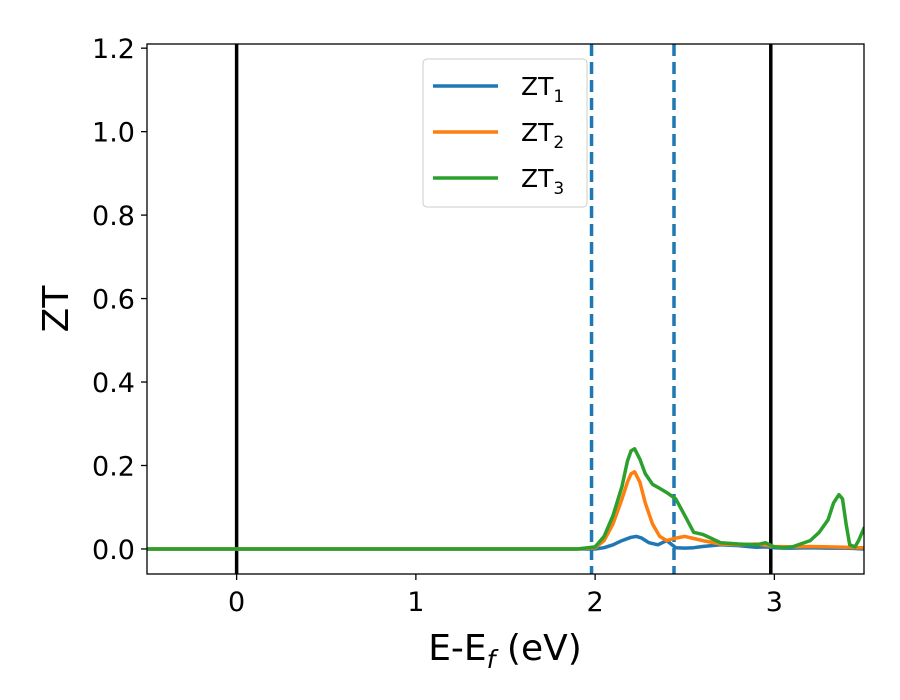 Image resolution: width=900 pixels, height=700 pixels. Describe the element at coordinates (505, 596) in the screenshot. I see `x-axis: 0 1 2 3` at that location.